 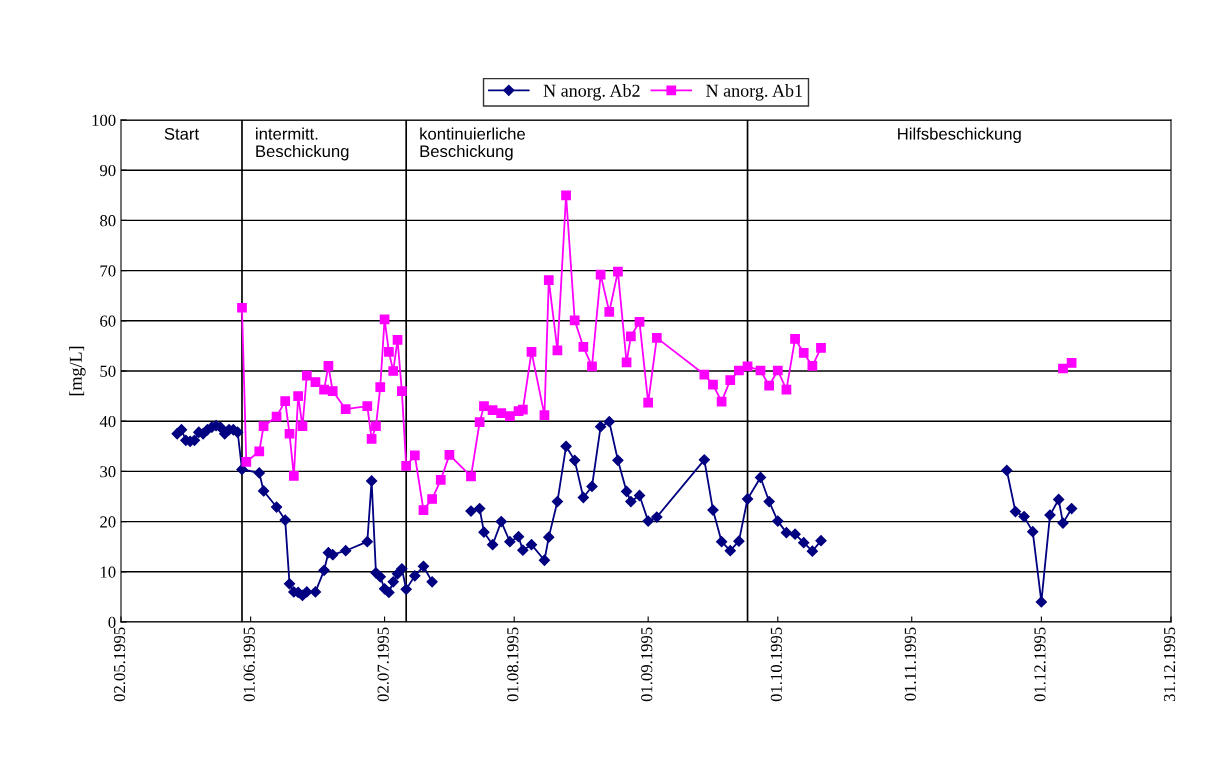 What do you see at coordinates (910, 664) in the screenshot?
I see `x-tick-label: 01.11.1995` at bounding box center [910, 664].